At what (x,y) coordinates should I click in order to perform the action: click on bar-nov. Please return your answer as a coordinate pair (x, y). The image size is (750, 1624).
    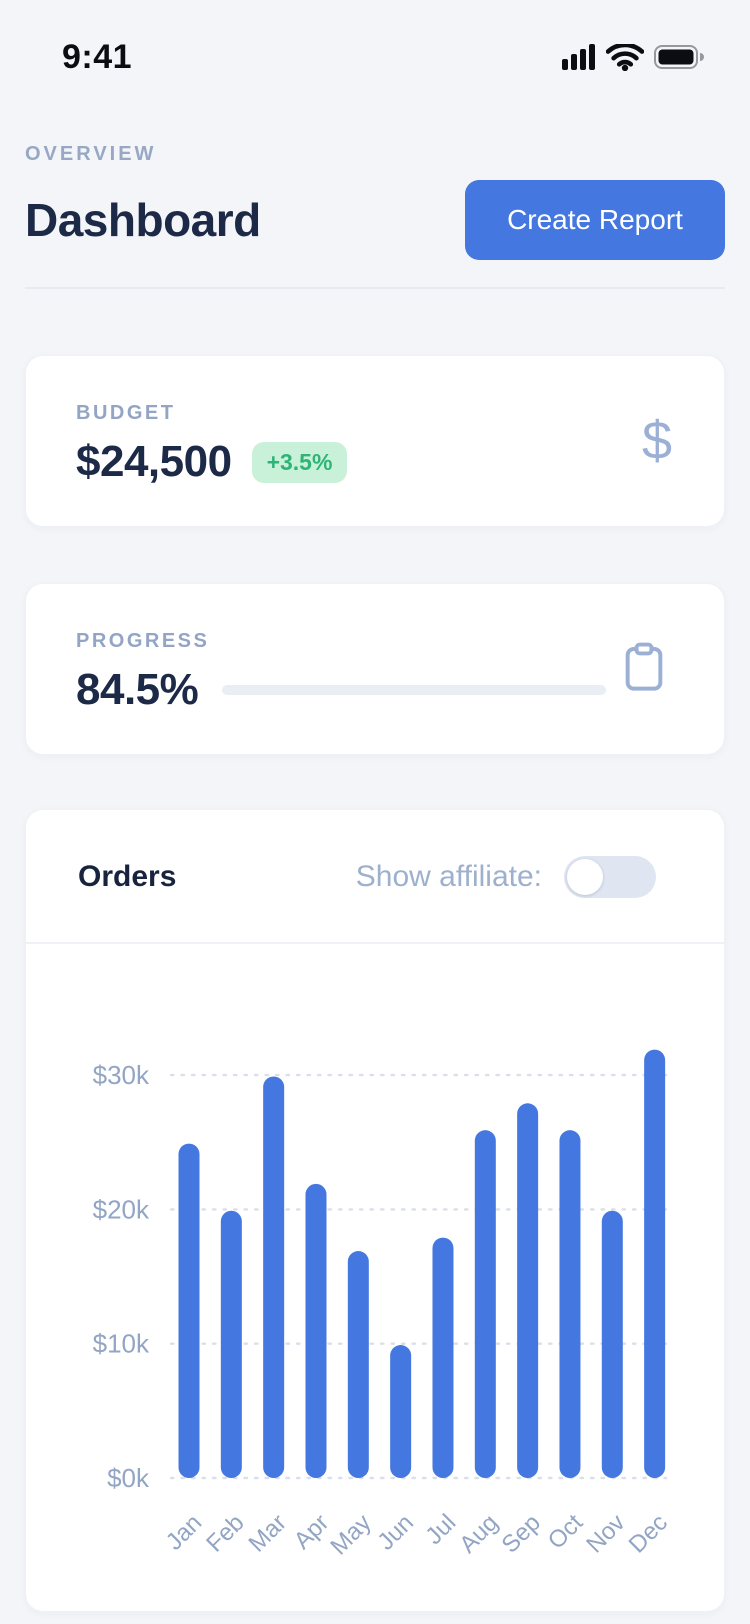
    Looking at the image, I should click on (612, 1344).